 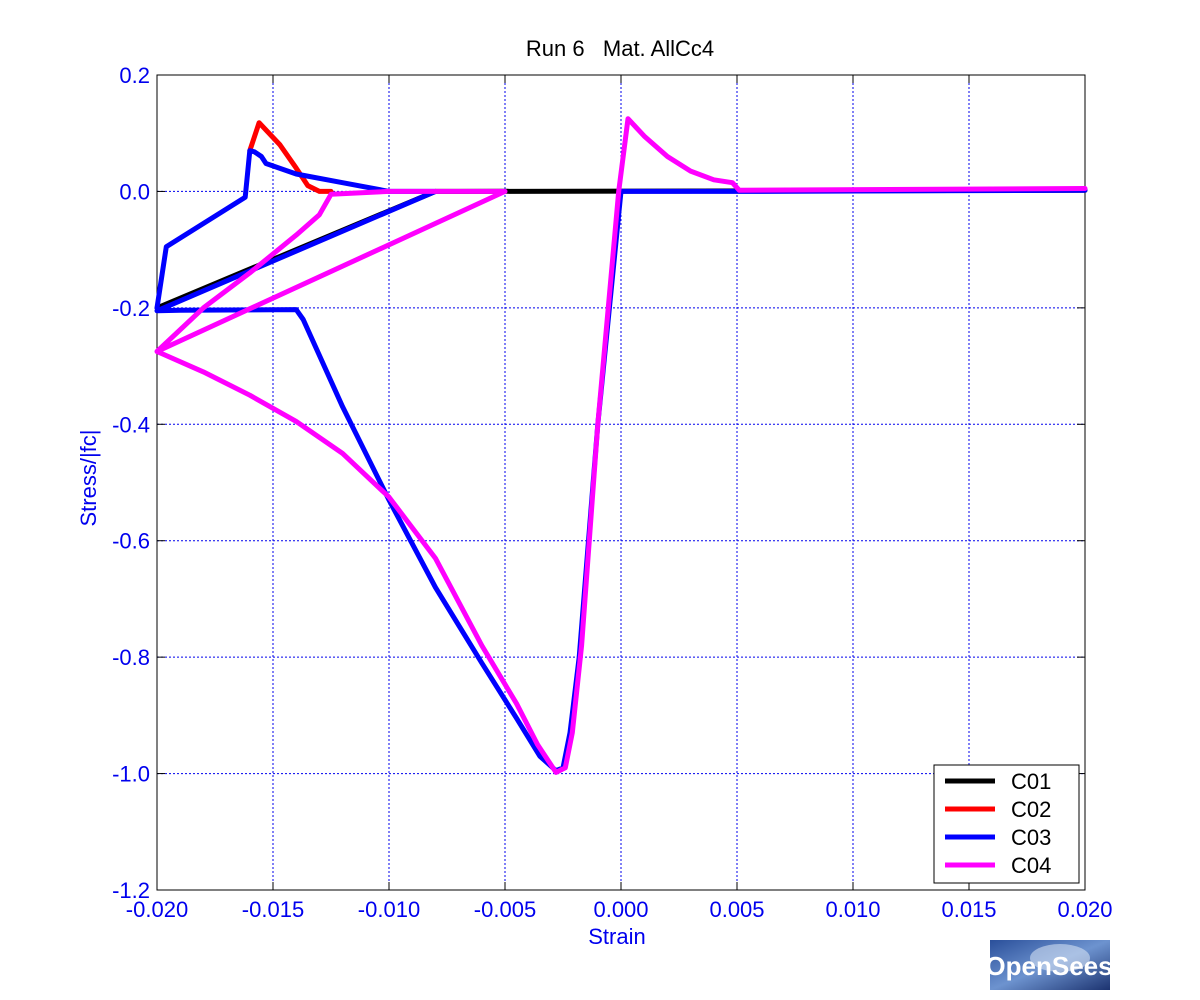 What do you see at coordinates (736, 909) in the screenshot?
I see `x-tick-label: 0.005` at bounding box center [736, 909].